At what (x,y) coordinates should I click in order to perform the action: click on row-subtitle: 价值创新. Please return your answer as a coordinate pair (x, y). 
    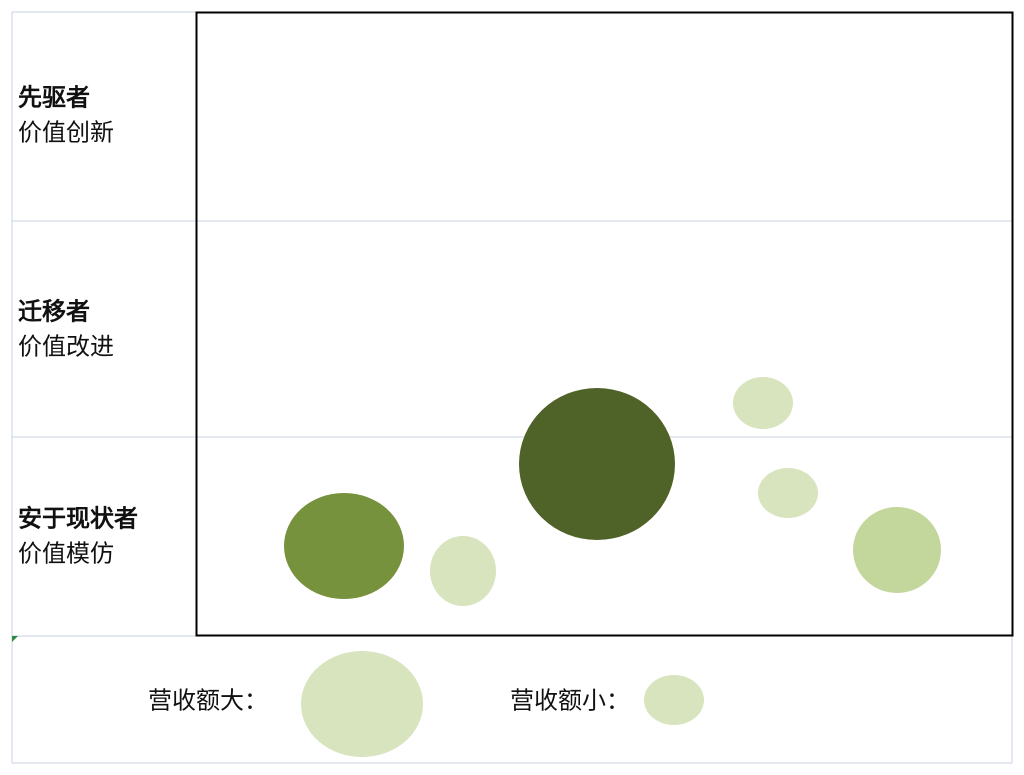
    Looking at the image, I should click on (66, 133).